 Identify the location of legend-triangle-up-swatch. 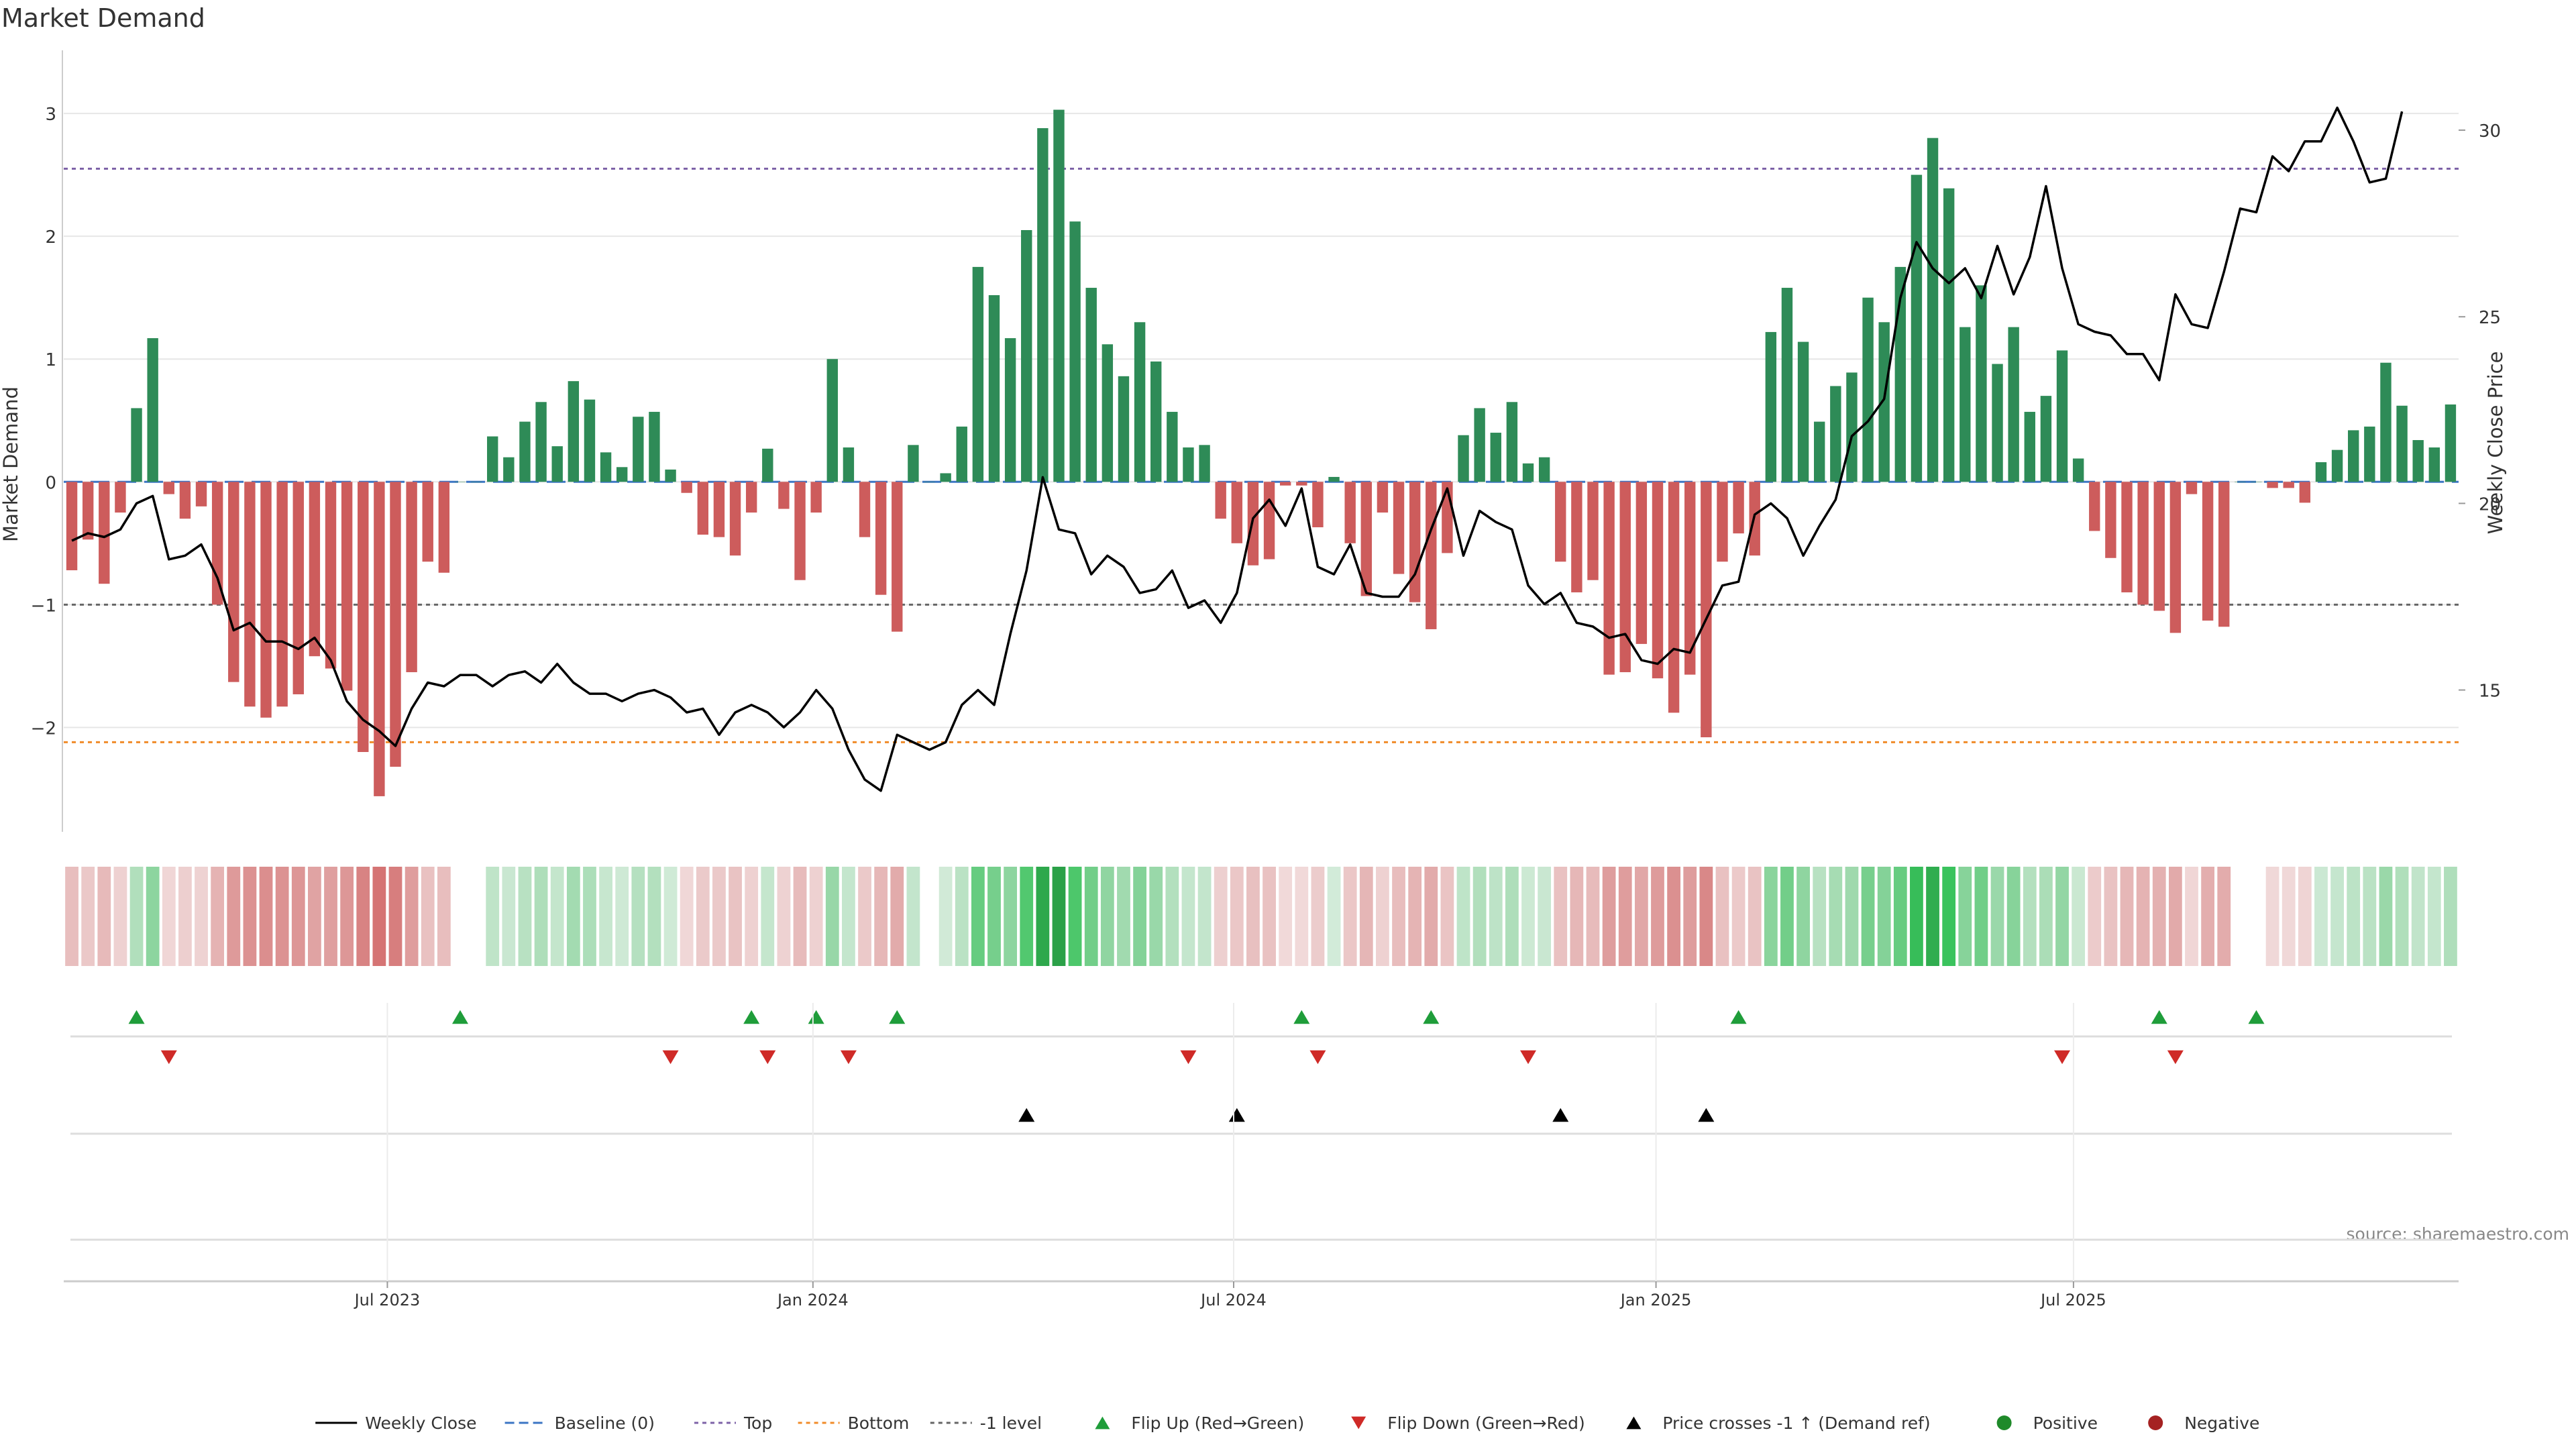
(1102, 1423).